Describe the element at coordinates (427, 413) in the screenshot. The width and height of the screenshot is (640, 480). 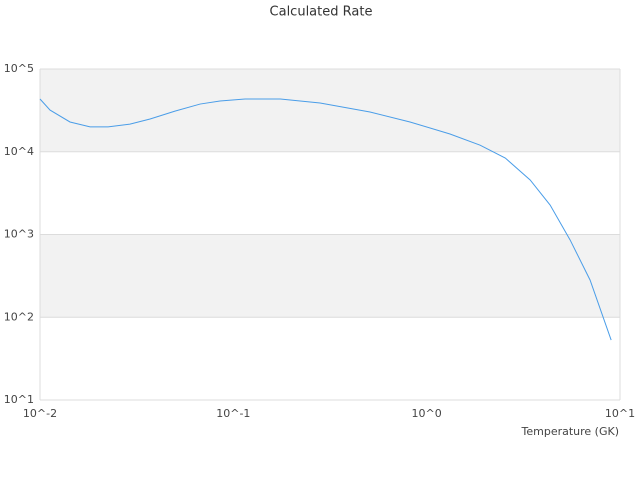
I see `x-tick-label: 10^0` at that location.